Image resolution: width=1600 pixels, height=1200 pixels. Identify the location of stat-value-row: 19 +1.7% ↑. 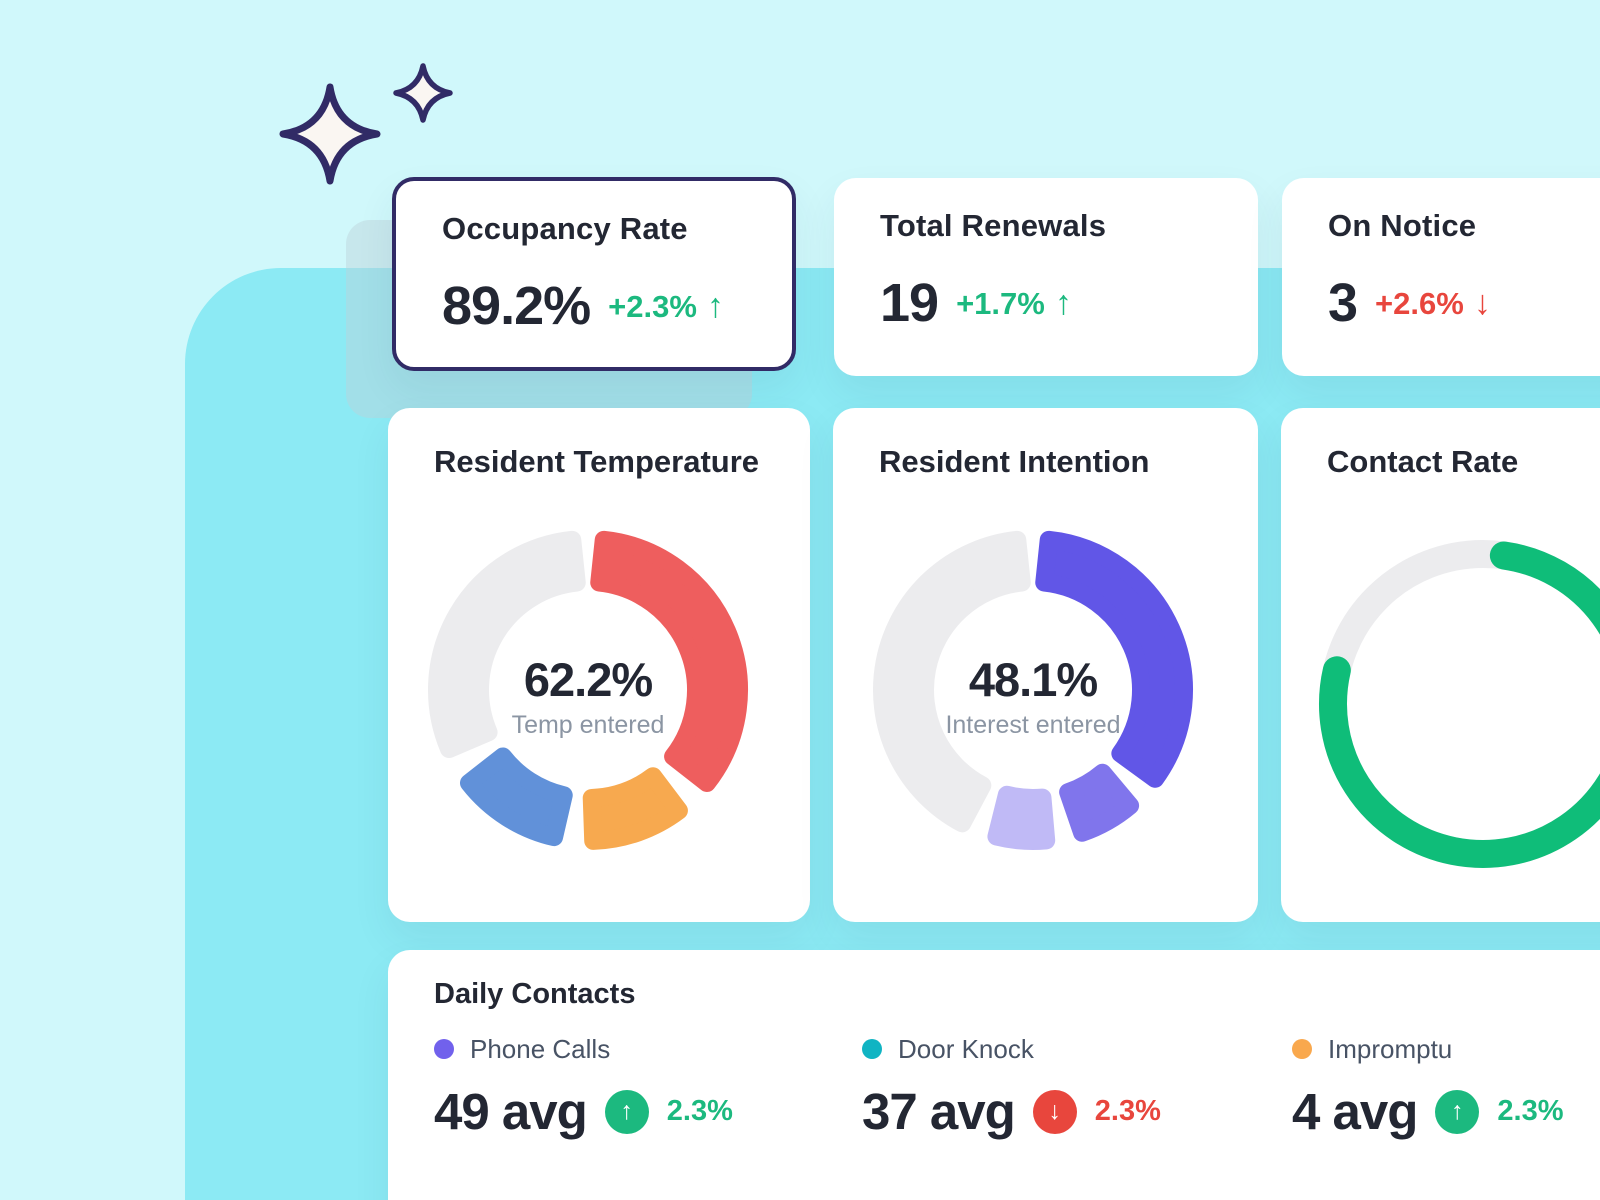
(976, 303).